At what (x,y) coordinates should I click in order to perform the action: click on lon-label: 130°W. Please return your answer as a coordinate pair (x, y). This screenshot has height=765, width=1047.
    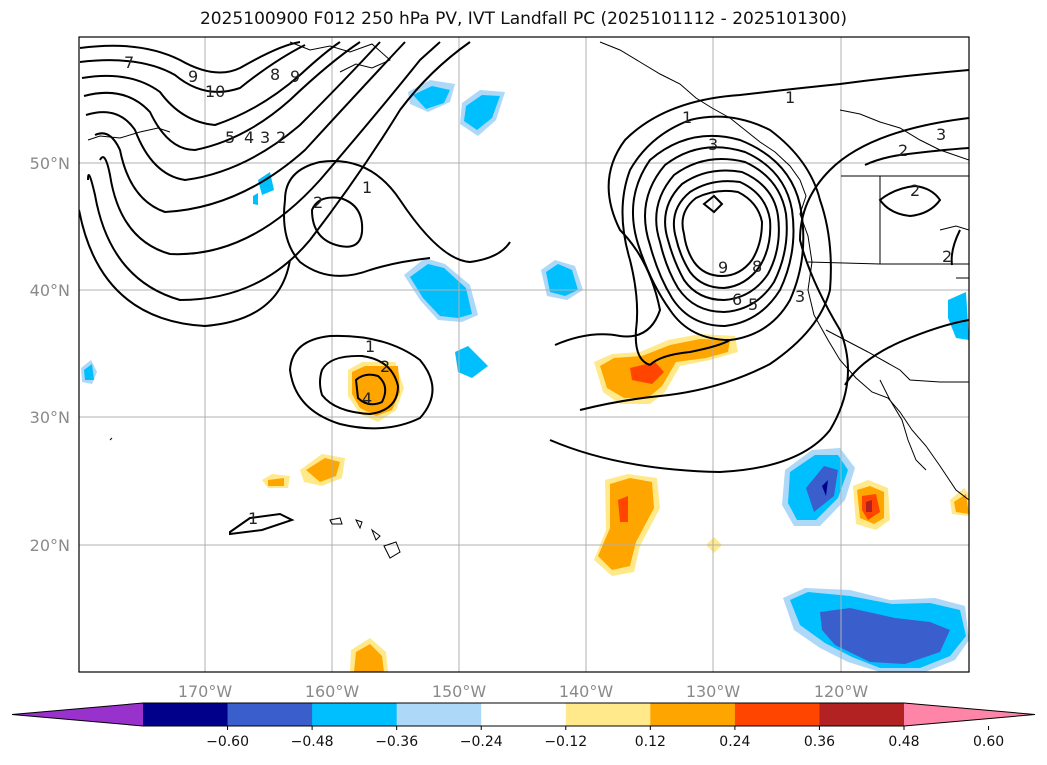
    Looking at the image, I should click on (713, 691).